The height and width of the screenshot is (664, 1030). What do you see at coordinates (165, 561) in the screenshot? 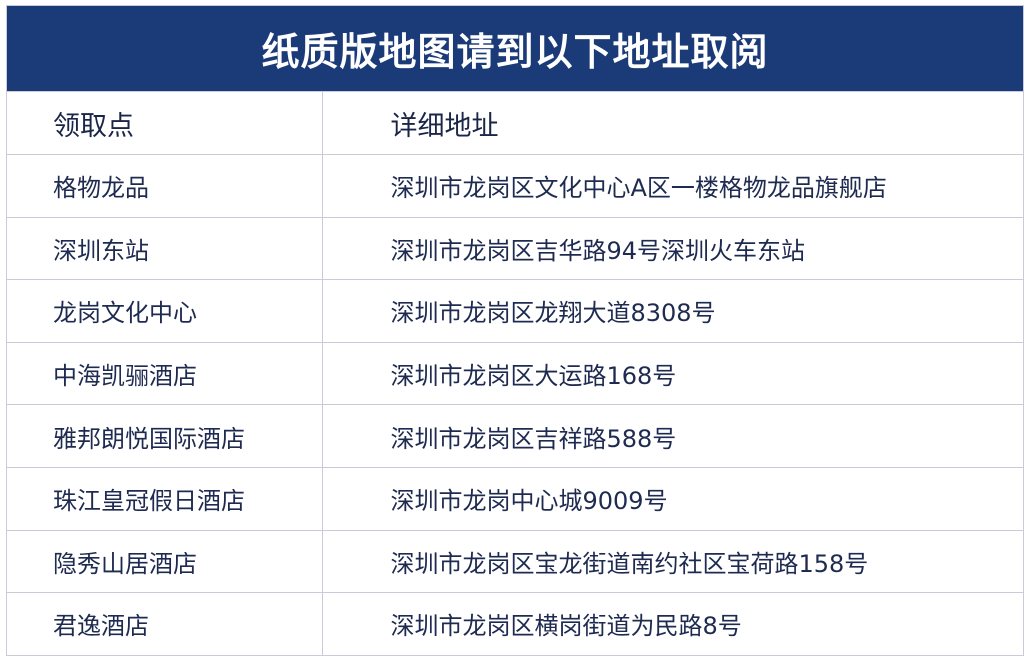
I see `pickup-point-cell: 隐秀山居酒店` at bounding box center [165, 561].